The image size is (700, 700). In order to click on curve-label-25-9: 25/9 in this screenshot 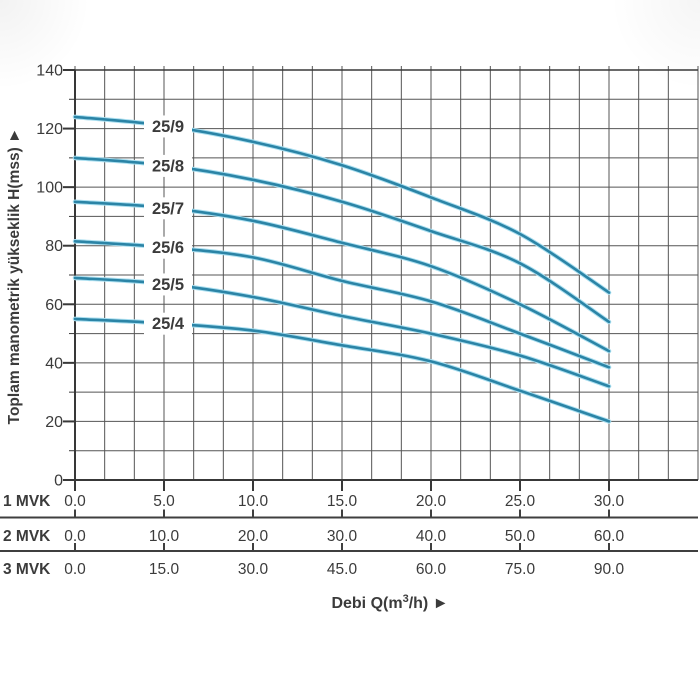, I will do `click(168, 127)`.